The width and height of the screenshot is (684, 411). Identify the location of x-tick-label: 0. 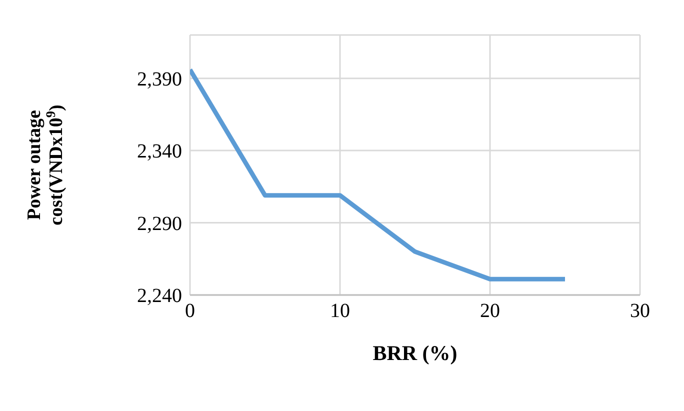
(190, 311).